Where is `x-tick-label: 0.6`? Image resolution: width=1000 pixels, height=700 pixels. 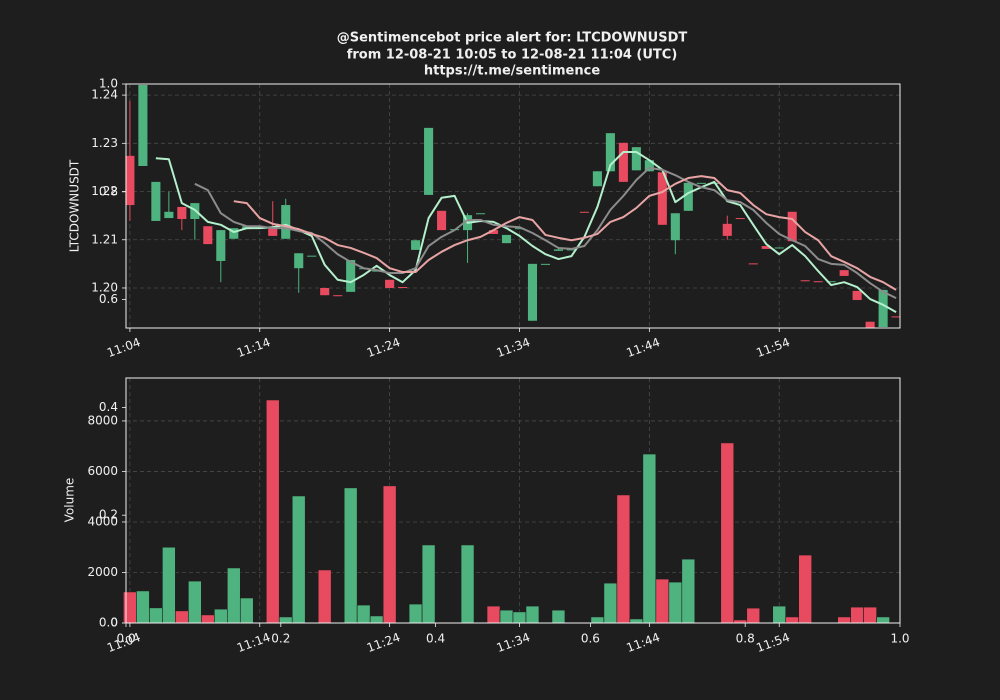
x-tick-label: 0.6 is located at coordinates (590, 639).